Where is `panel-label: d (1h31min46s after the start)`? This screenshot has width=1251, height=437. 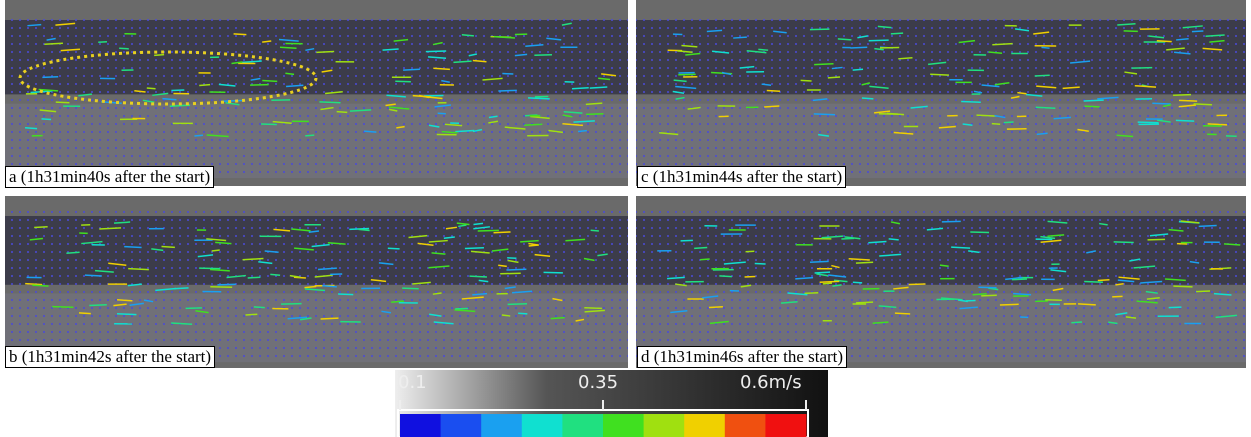
panel-label: d (1h31min46s after the start) is located at coordinates (742, 357).